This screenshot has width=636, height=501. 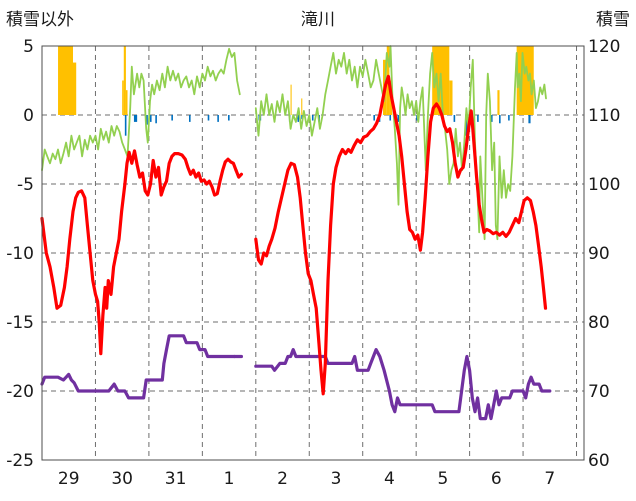 I want to click on left-tick-label: -10, so click(x=20, y=254).